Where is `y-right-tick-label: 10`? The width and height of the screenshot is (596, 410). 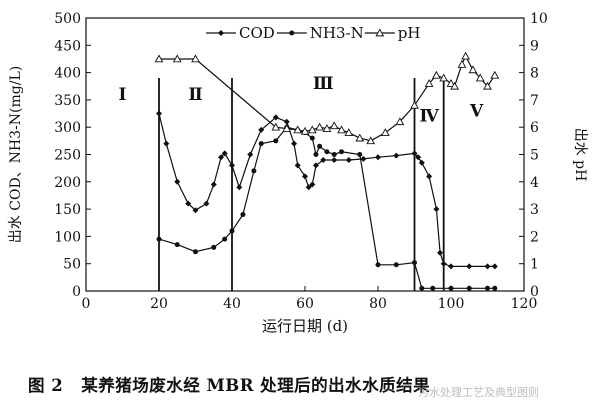 y-right-tick-label: 10 is located at coordinates (539, 19).